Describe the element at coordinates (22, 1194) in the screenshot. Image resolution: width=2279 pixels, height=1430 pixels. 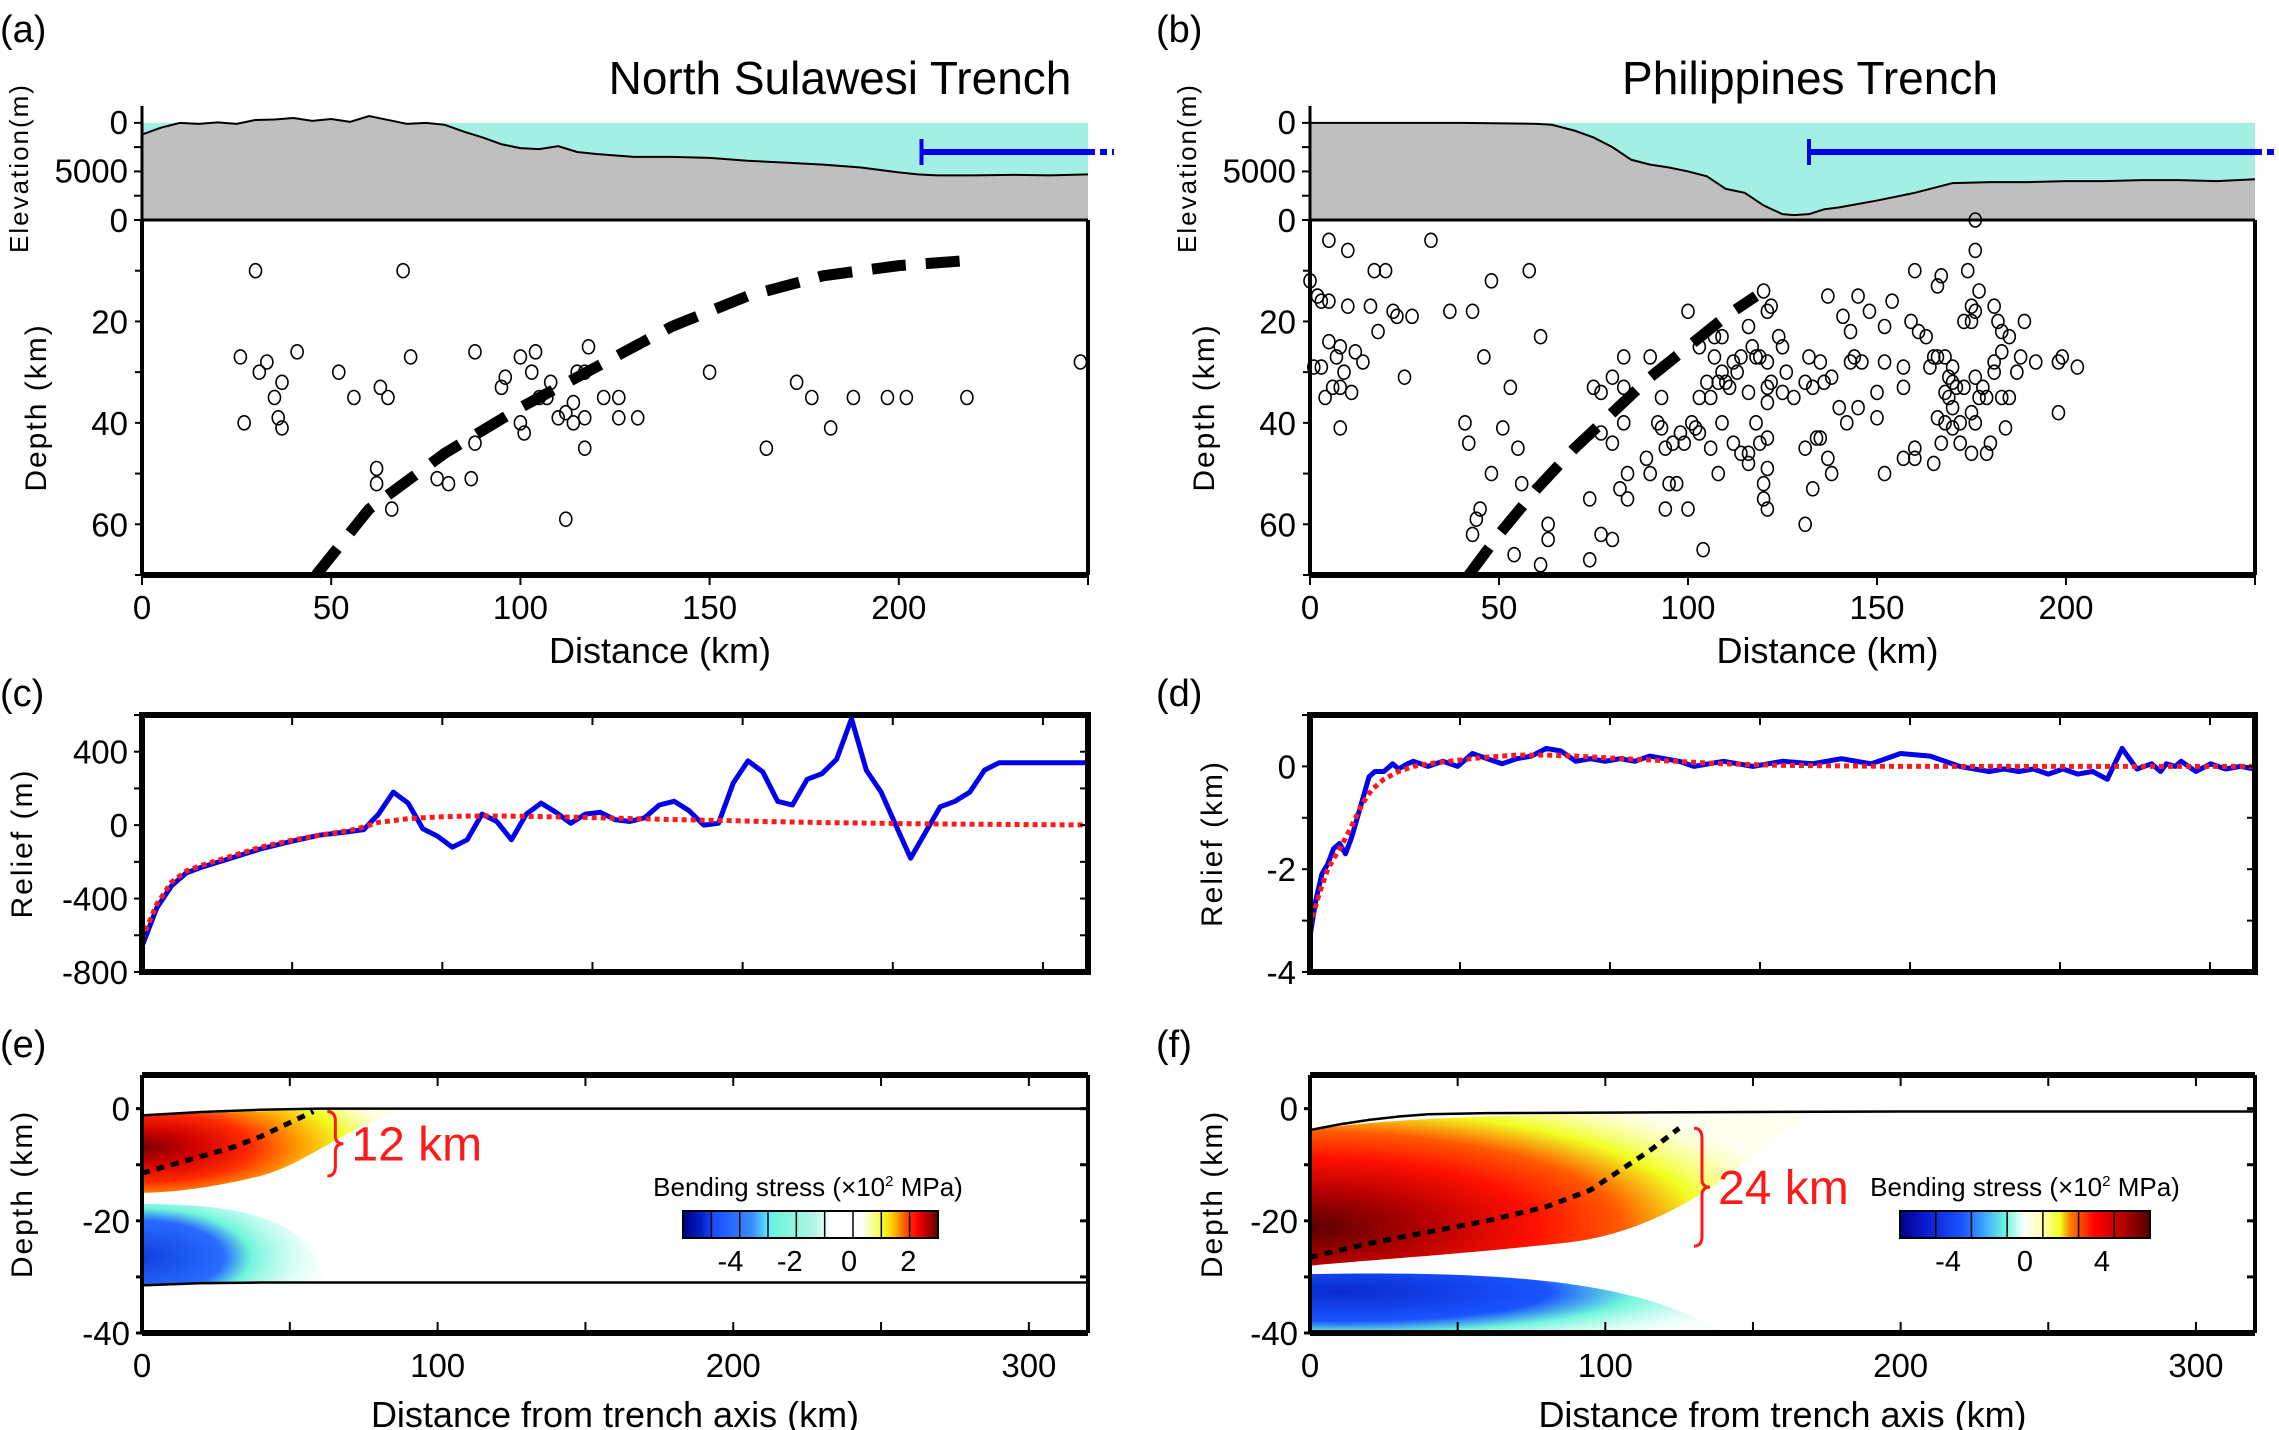
I see `y-axis-label: Depth (km)` at that location.